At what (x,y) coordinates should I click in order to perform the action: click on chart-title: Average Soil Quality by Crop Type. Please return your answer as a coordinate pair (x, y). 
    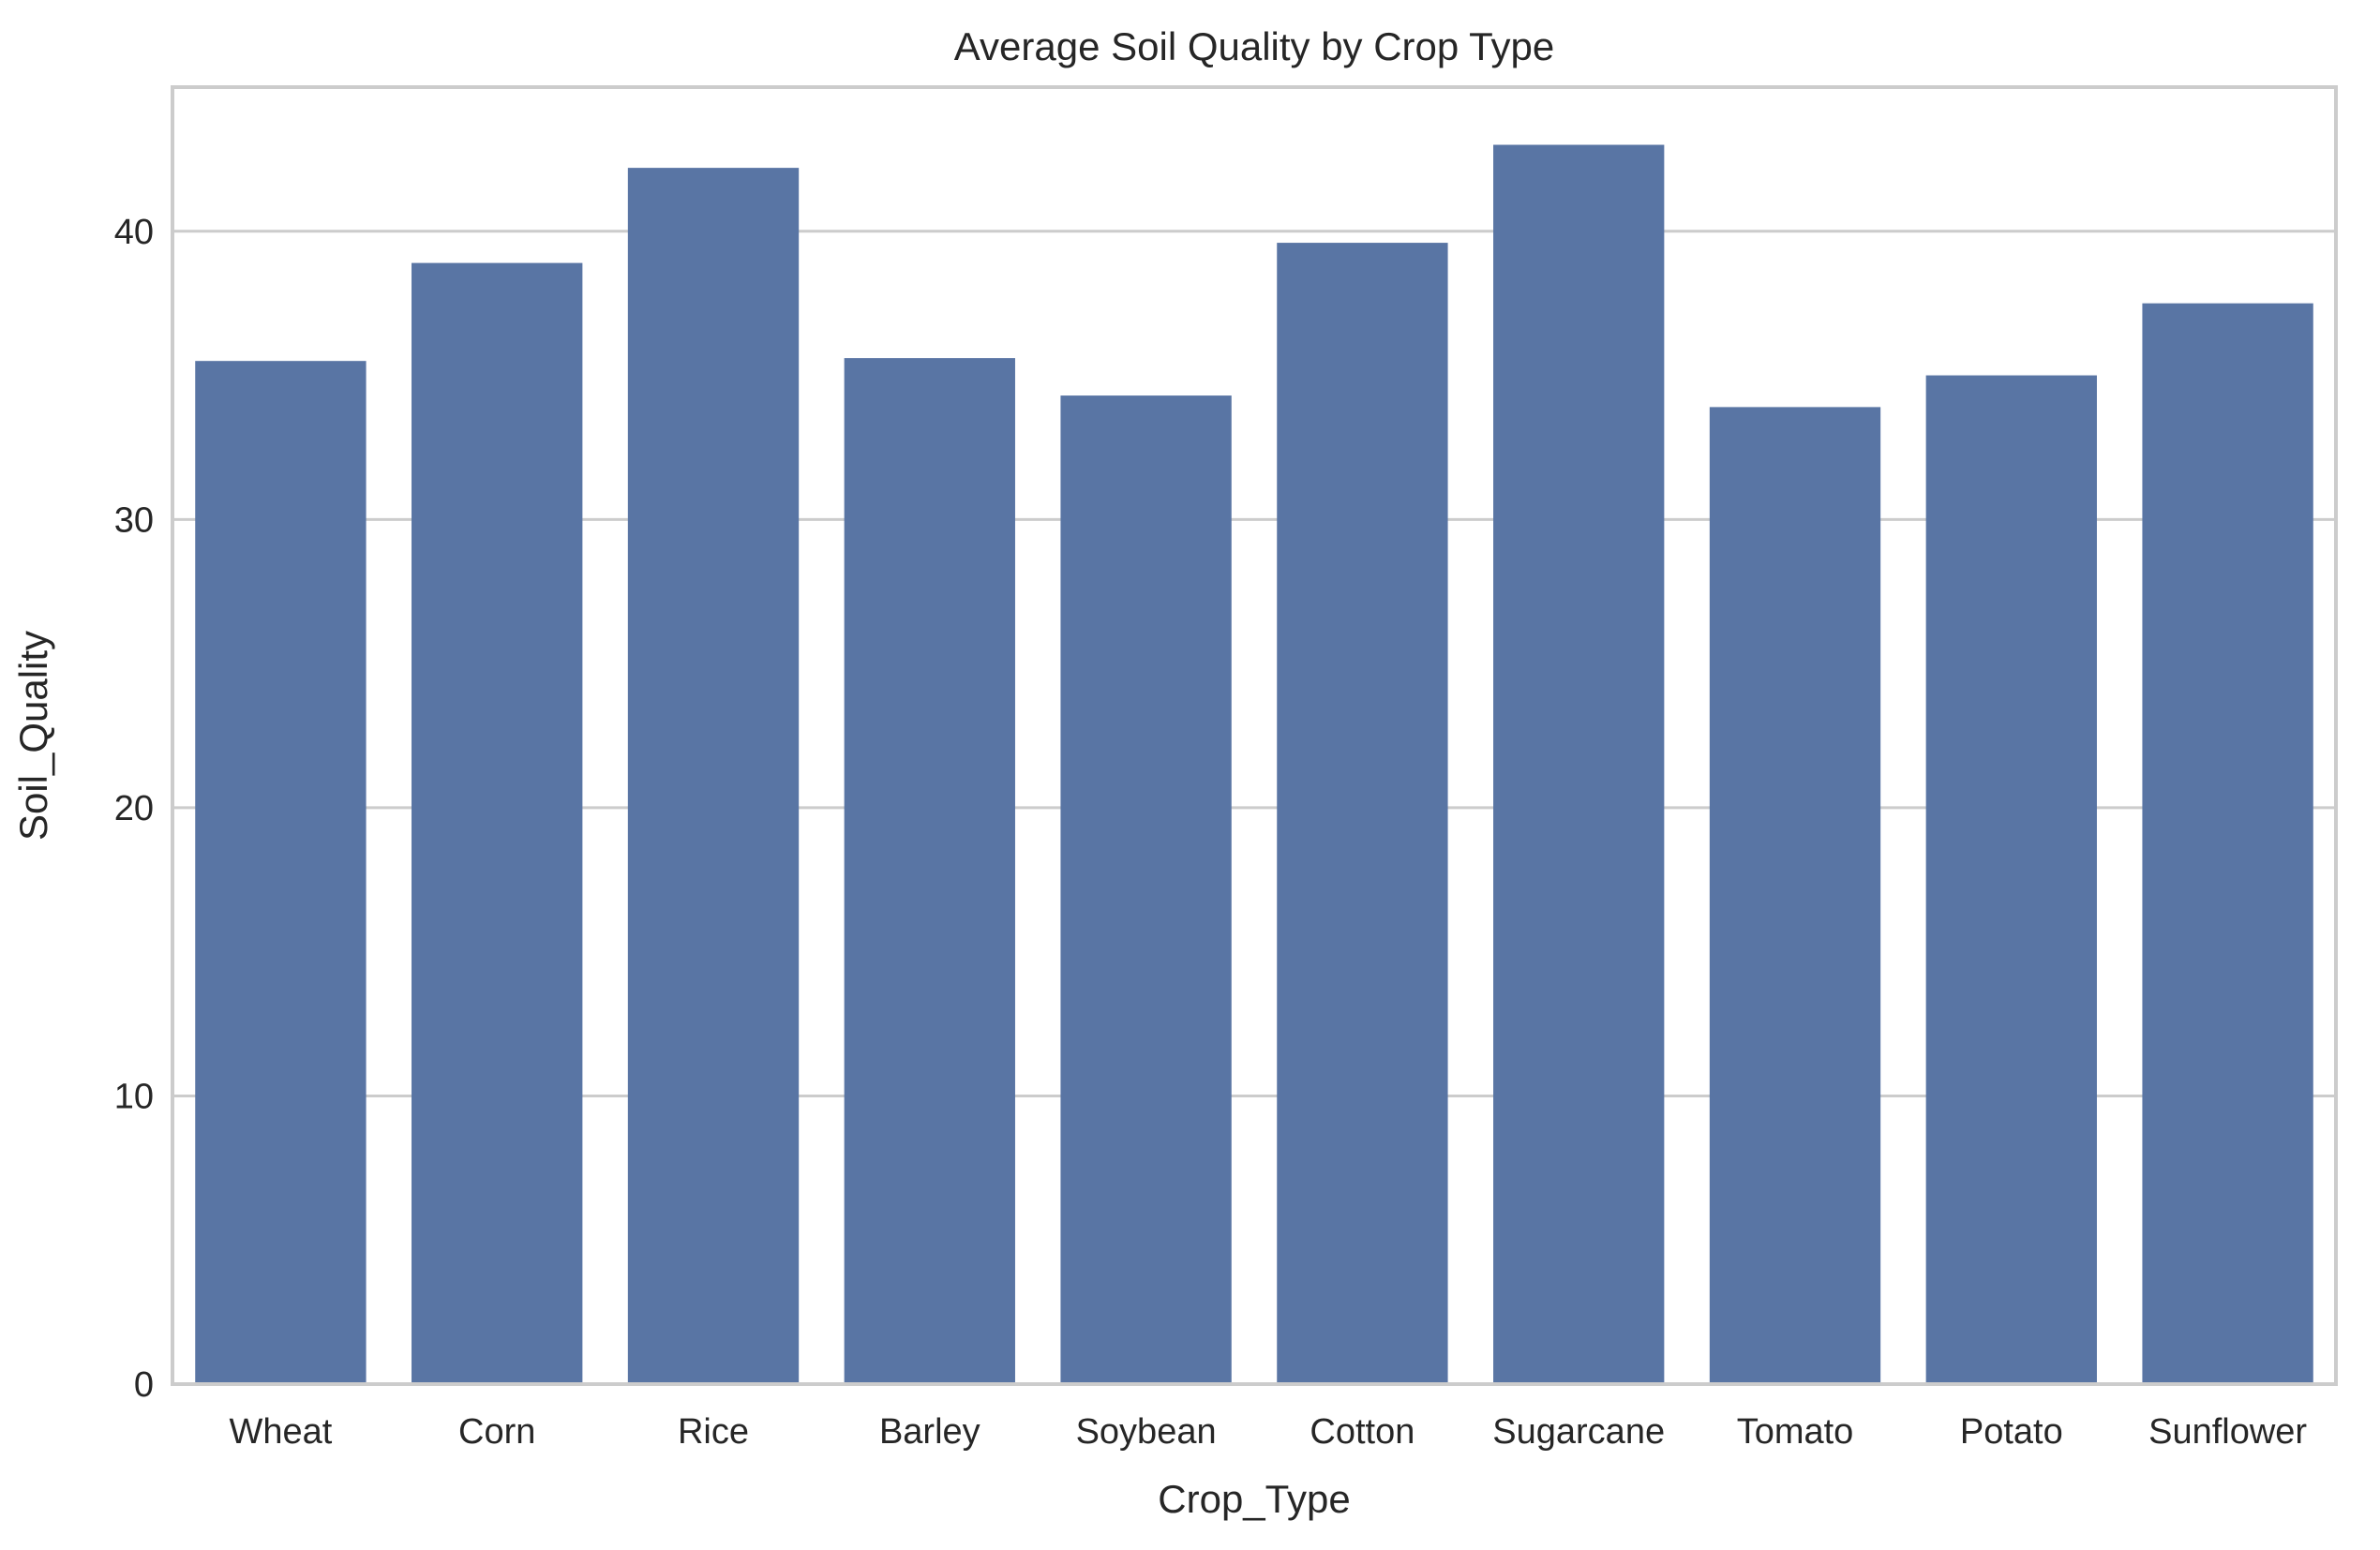
    Looking at the image, I should click on (1254, 46).